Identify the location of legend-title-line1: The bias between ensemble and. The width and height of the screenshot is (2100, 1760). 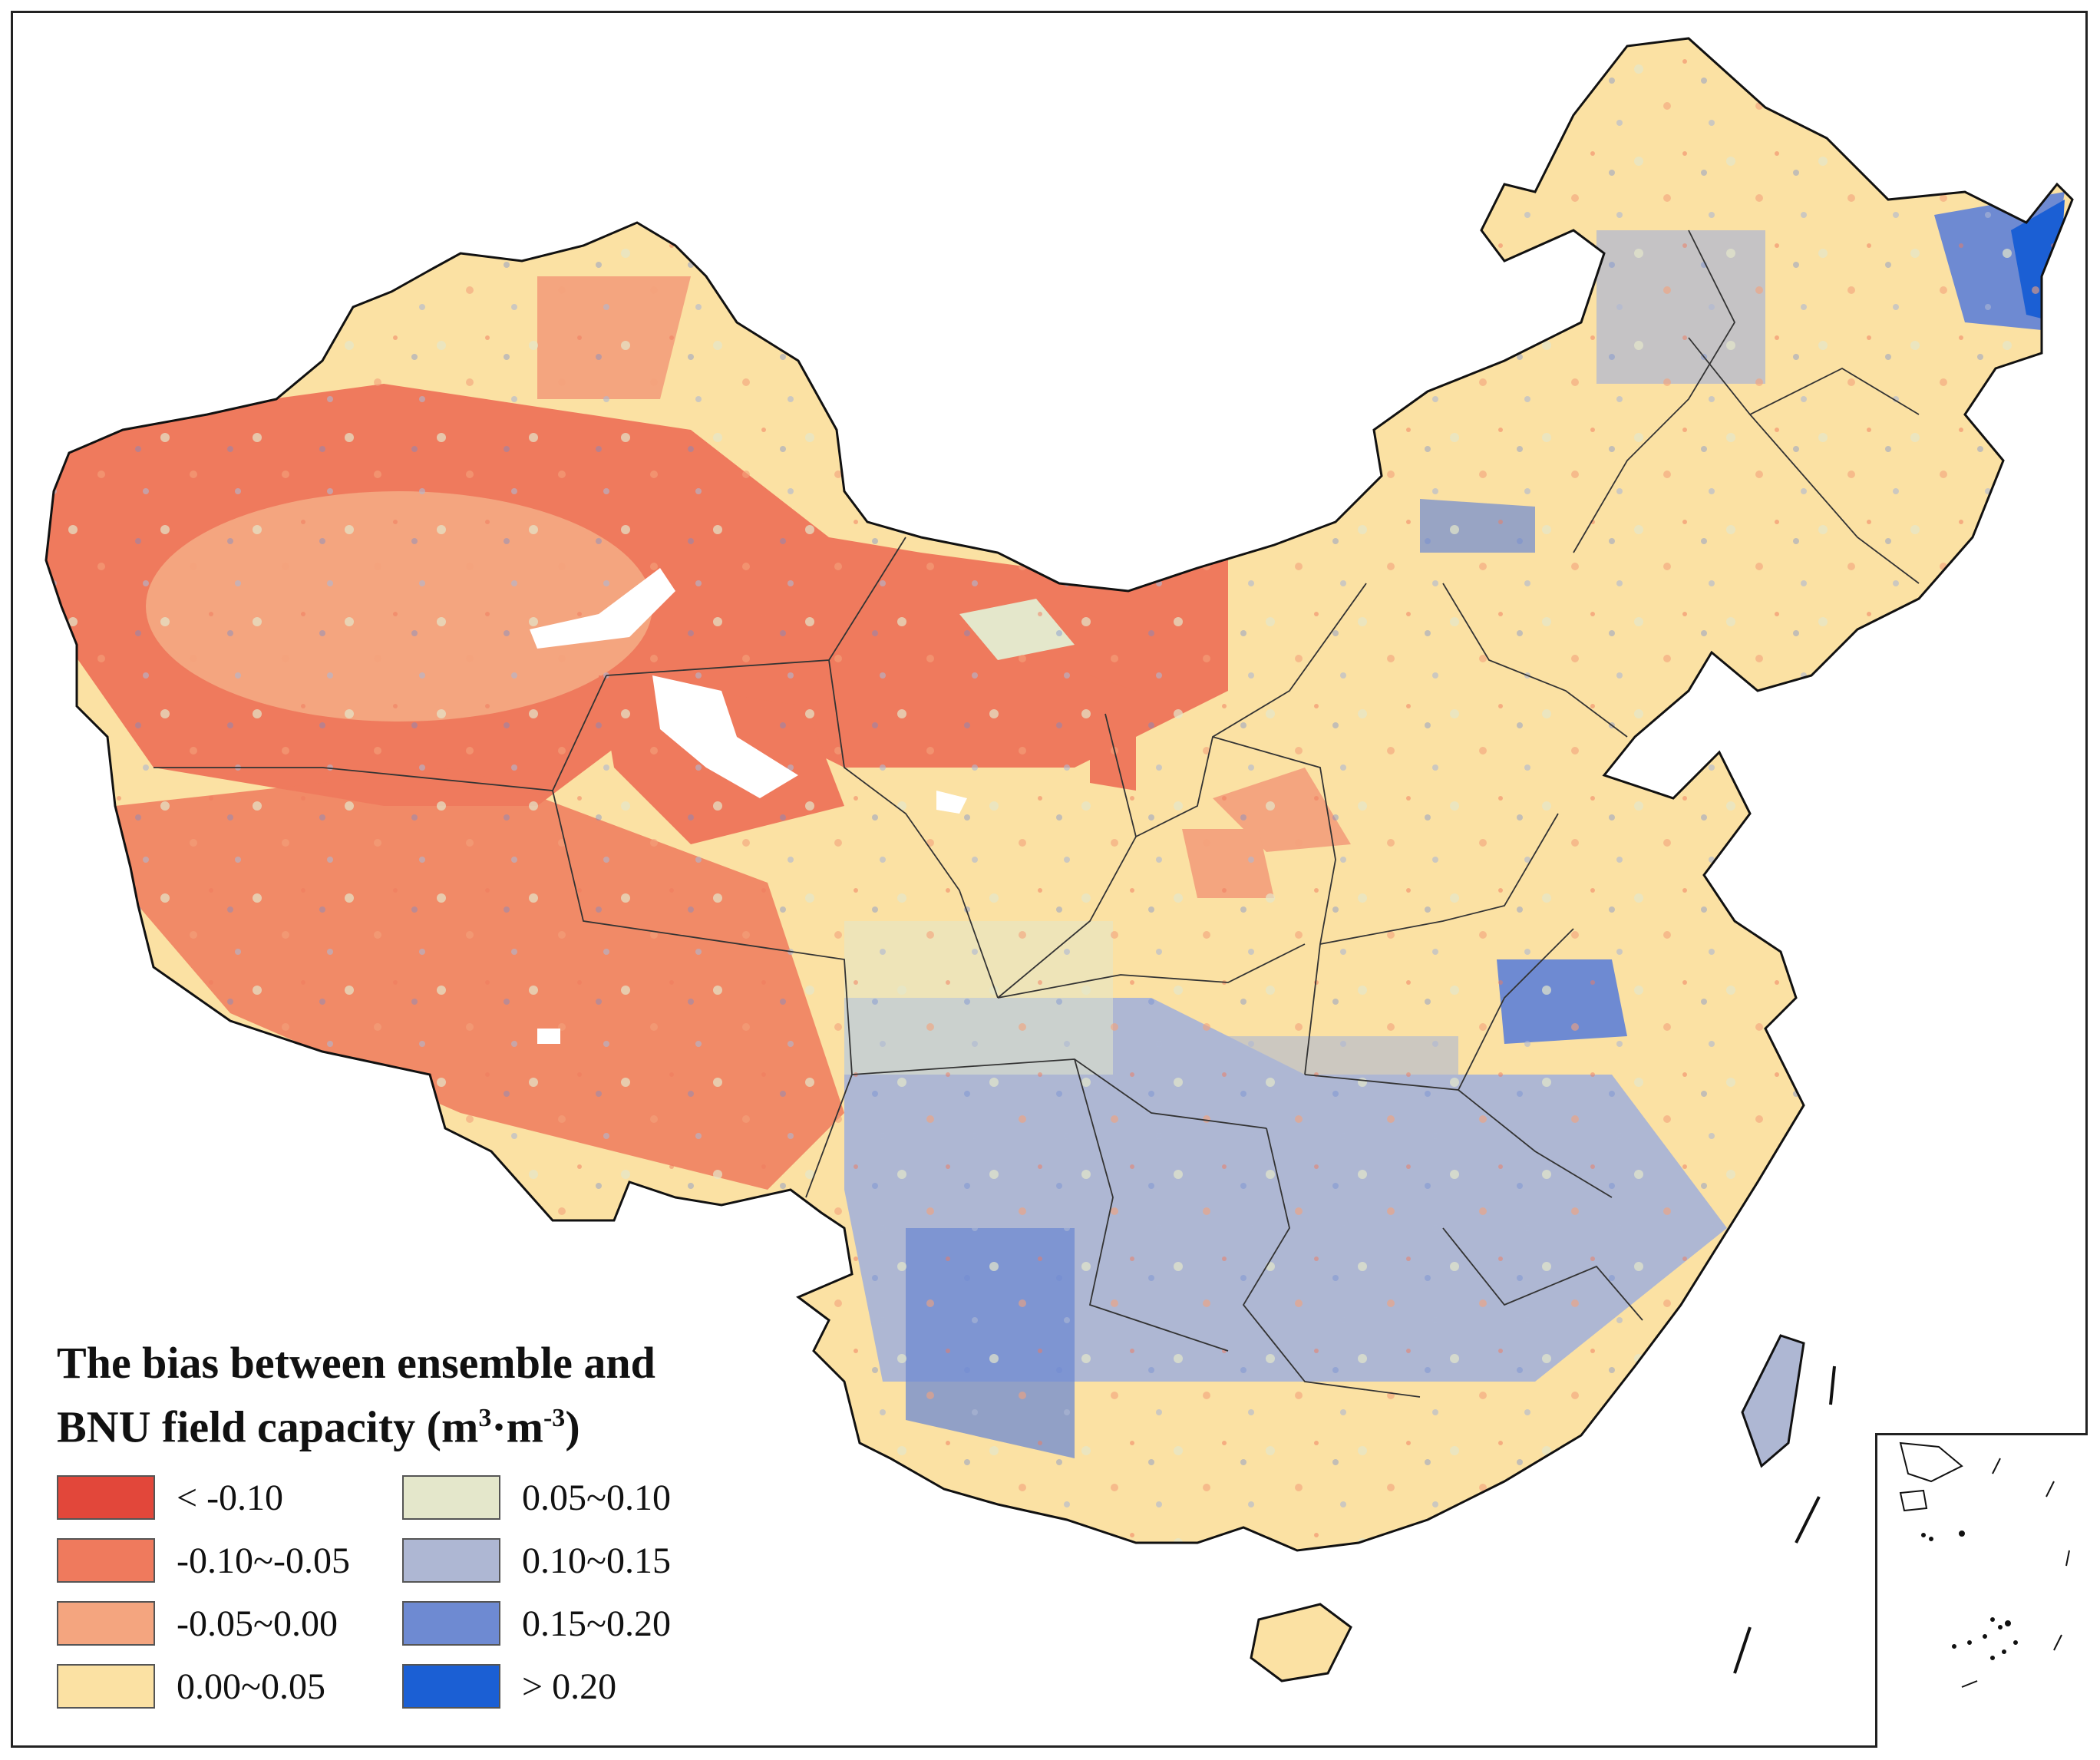
(356, 1363).